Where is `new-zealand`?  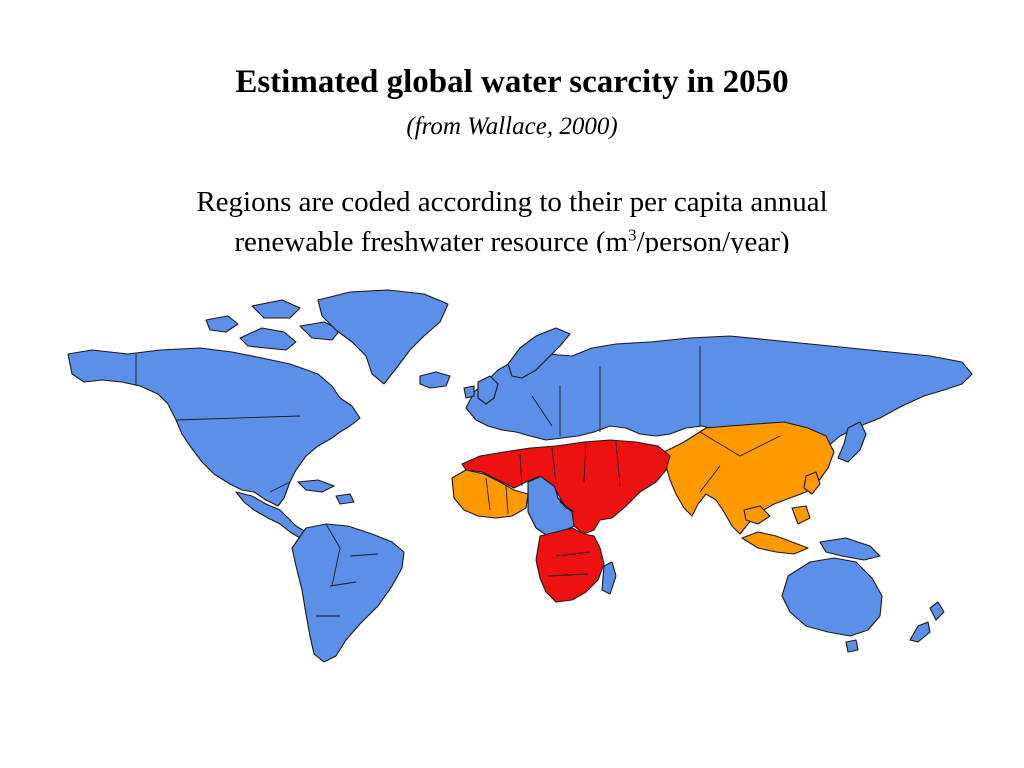
new-zealand is located at coordinates (927, 622).